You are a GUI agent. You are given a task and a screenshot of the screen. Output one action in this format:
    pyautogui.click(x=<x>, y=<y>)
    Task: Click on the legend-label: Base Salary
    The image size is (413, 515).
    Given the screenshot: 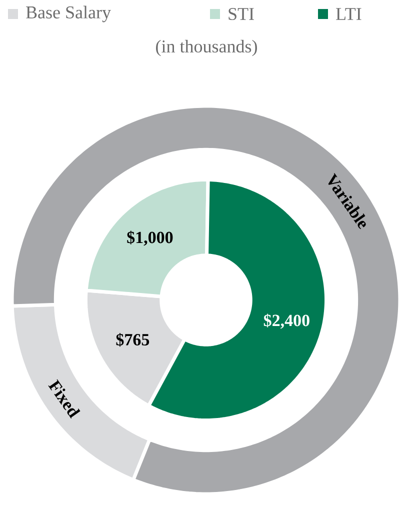 What is the action you would take?
    pyautogui.click(x=68, y=14)
    